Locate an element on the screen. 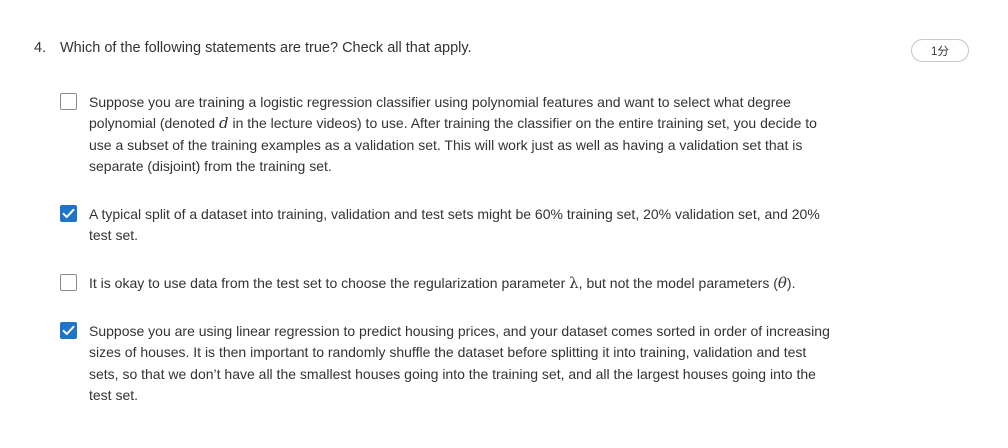 The height and width of the screenshot is (448, 1008). question-number: 4. is located at coordinates (40, 48).